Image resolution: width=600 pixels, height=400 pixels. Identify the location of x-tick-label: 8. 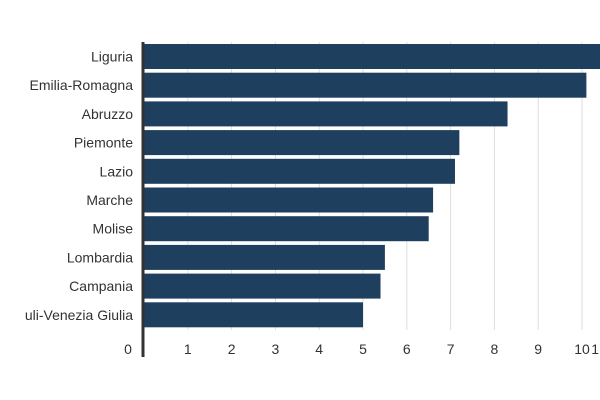
(495, 349).